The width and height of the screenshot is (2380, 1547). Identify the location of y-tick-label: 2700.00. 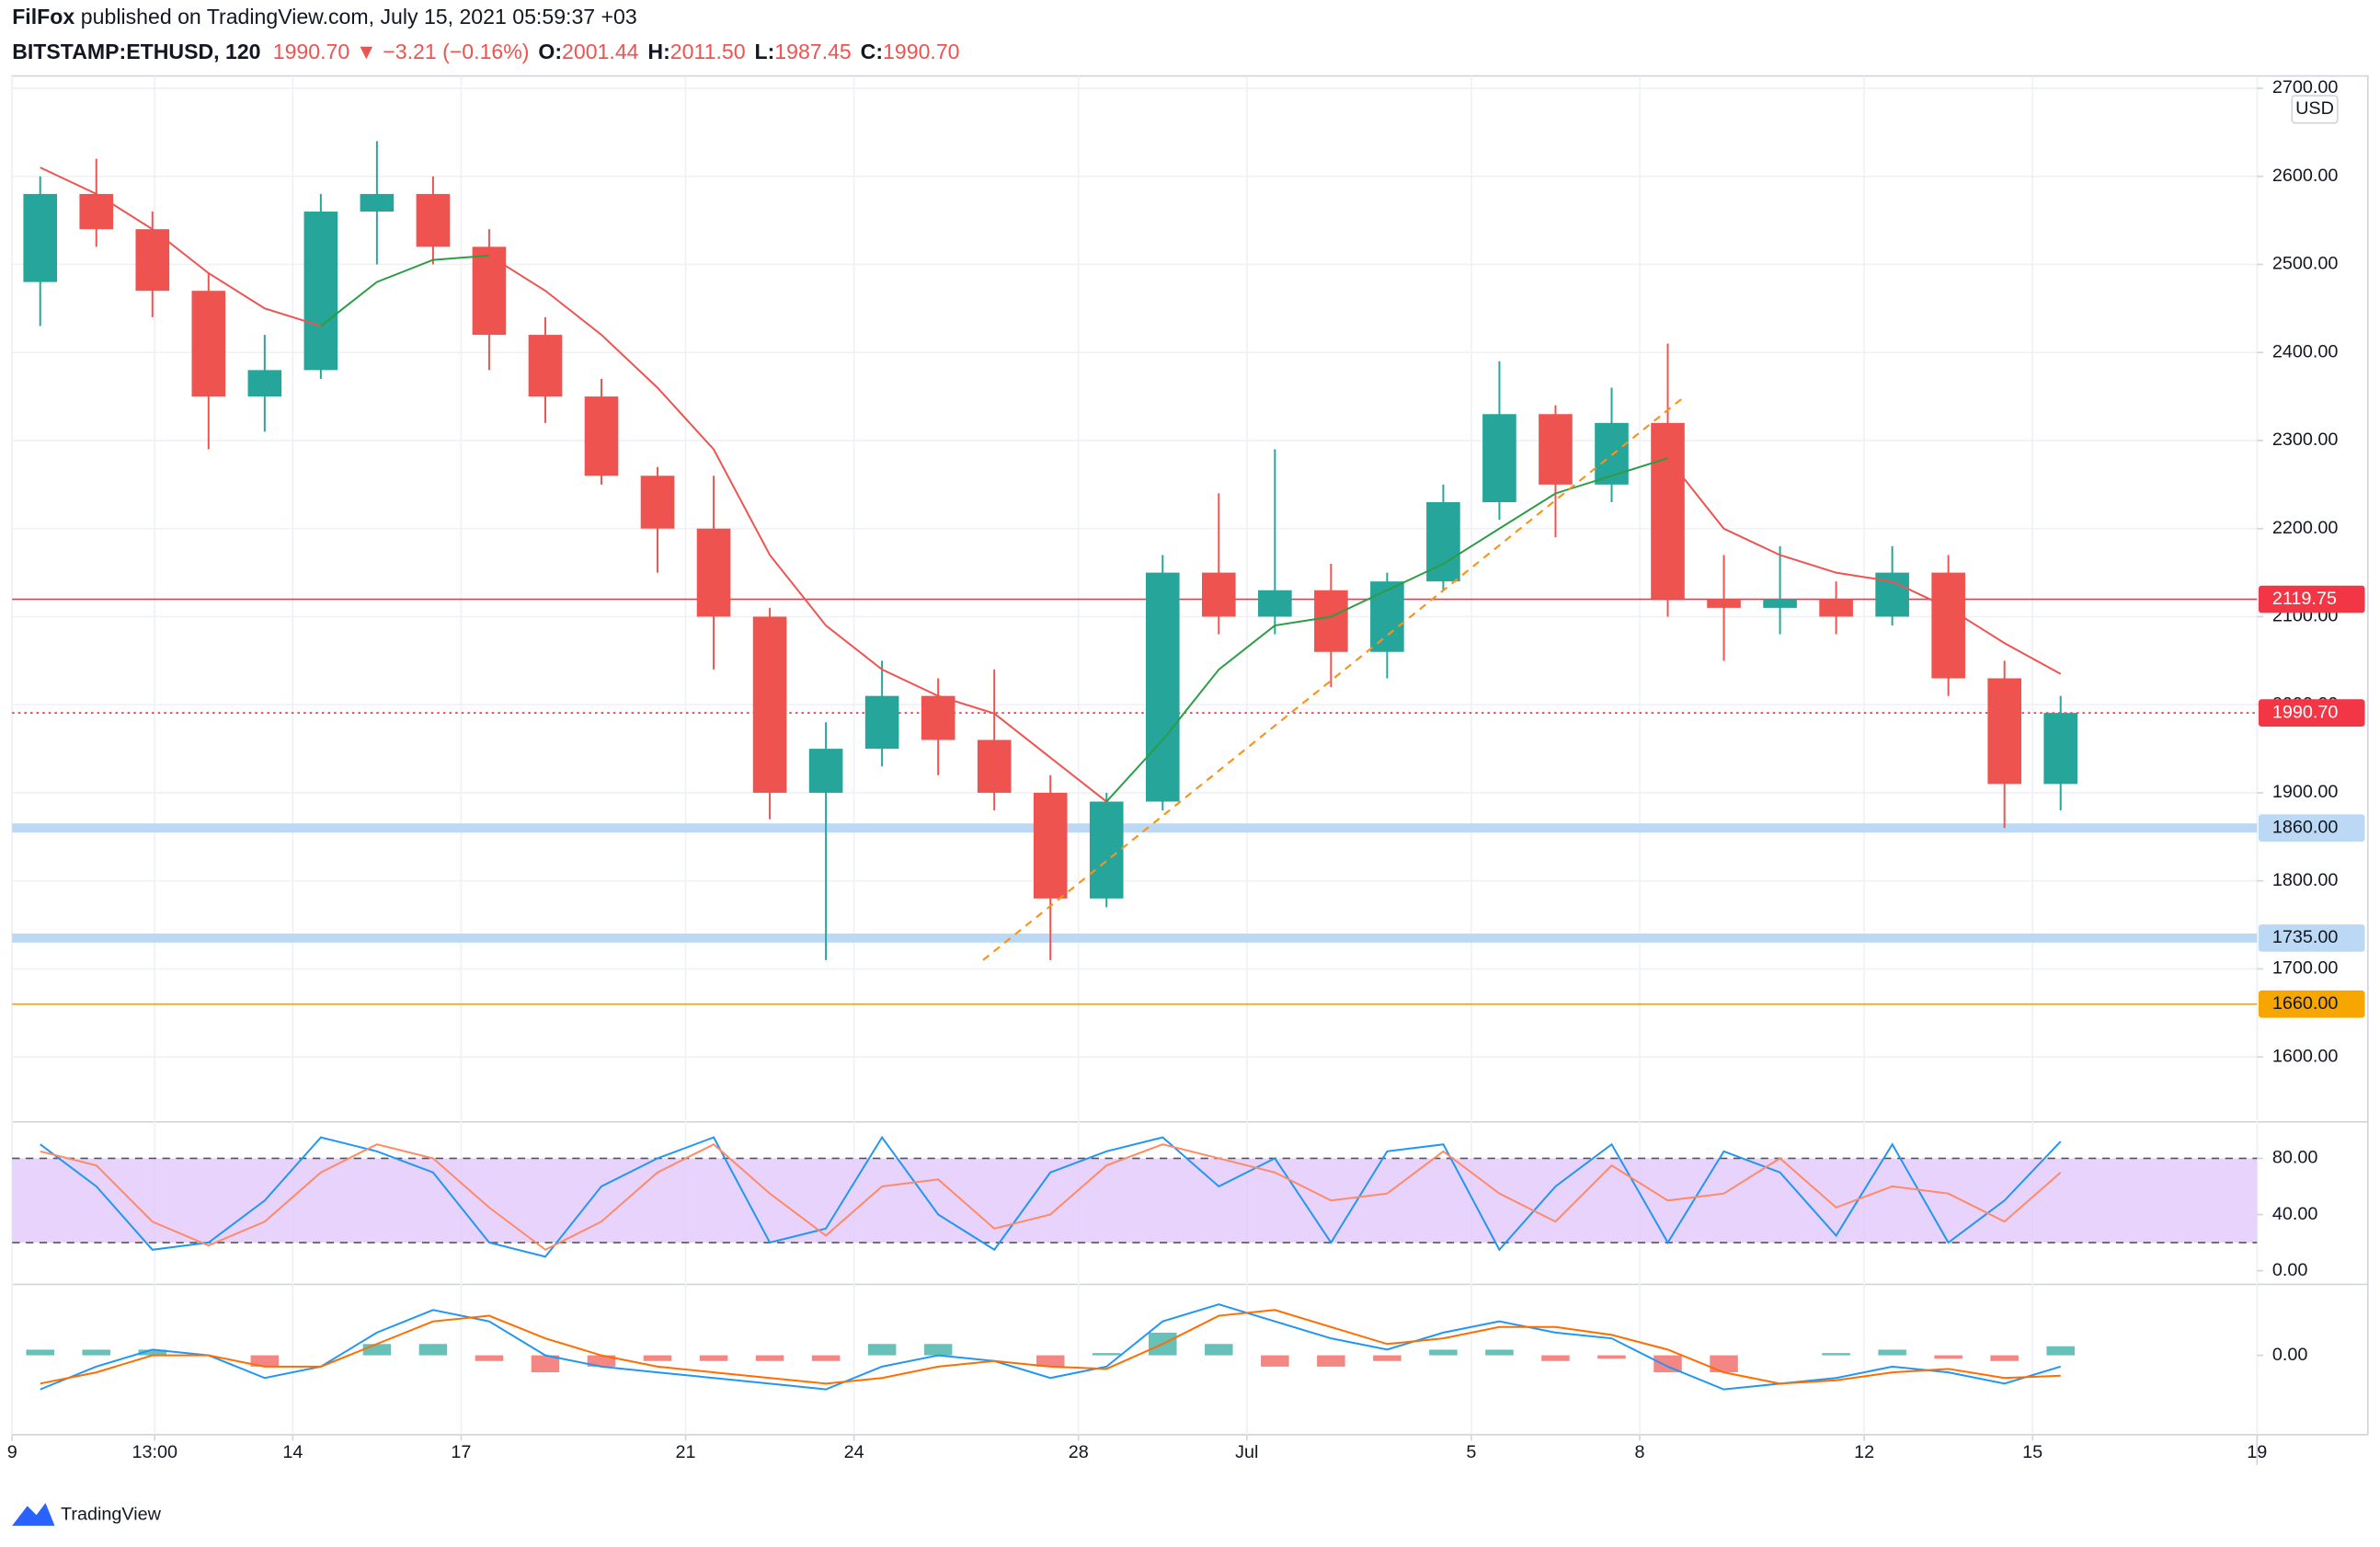
(2305, 87).